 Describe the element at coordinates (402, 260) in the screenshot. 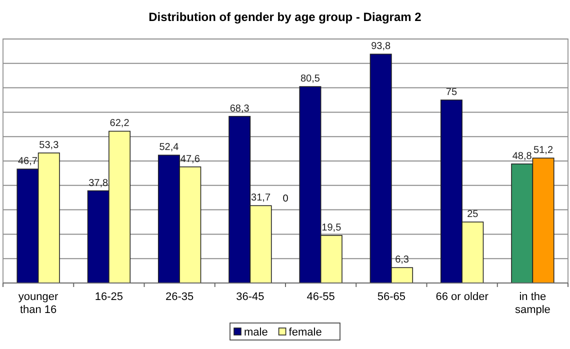

I see `data-label: 6,3` at that location.